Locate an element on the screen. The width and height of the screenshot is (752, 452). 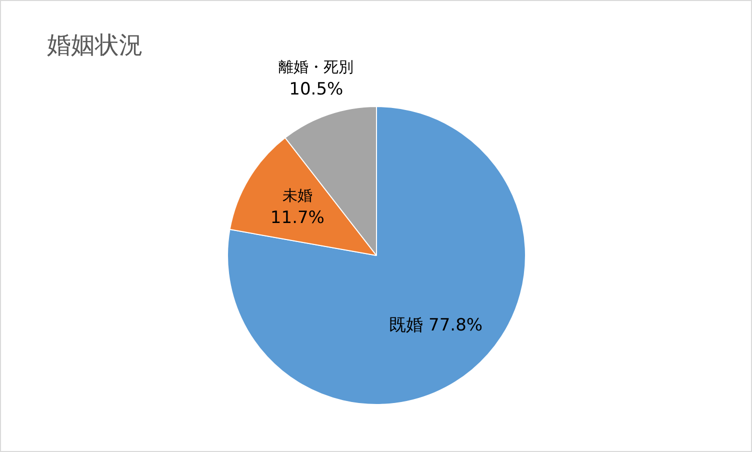
slice-label: 既婚 77.8% is located at coordinates (436, 326).